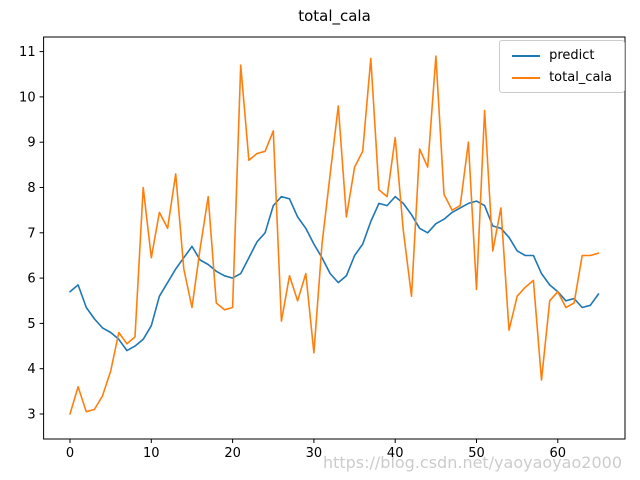  What do you see at coordinates (70, 453) in the screenshot?
I see `svg-text: 0` at bounding box center [70, 453].